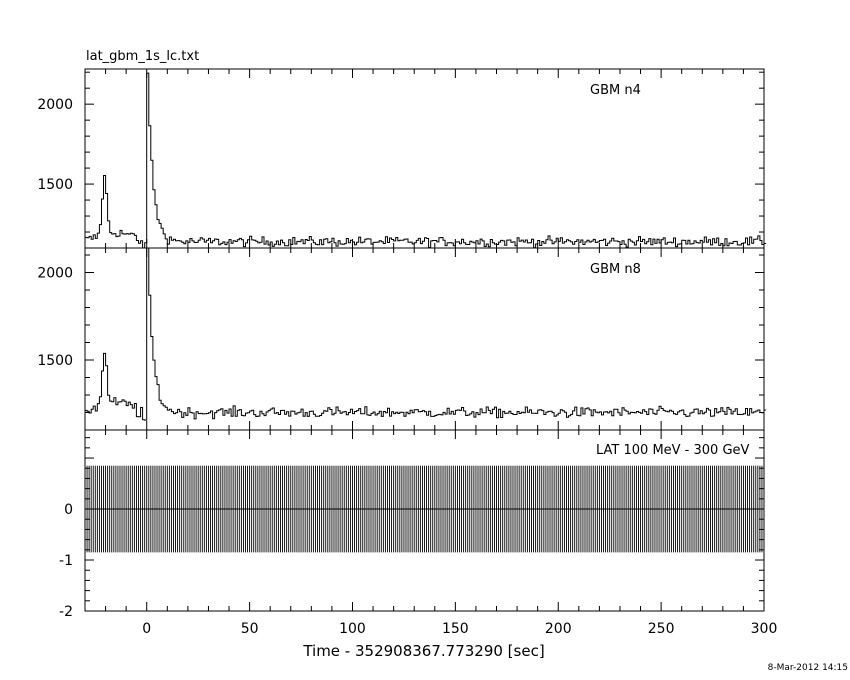 The image size is (850, 680). What do you see at coordinates (66, 612) in the screenshot?
I see `y-tick-label: -2` at bounding box center [66, 612].